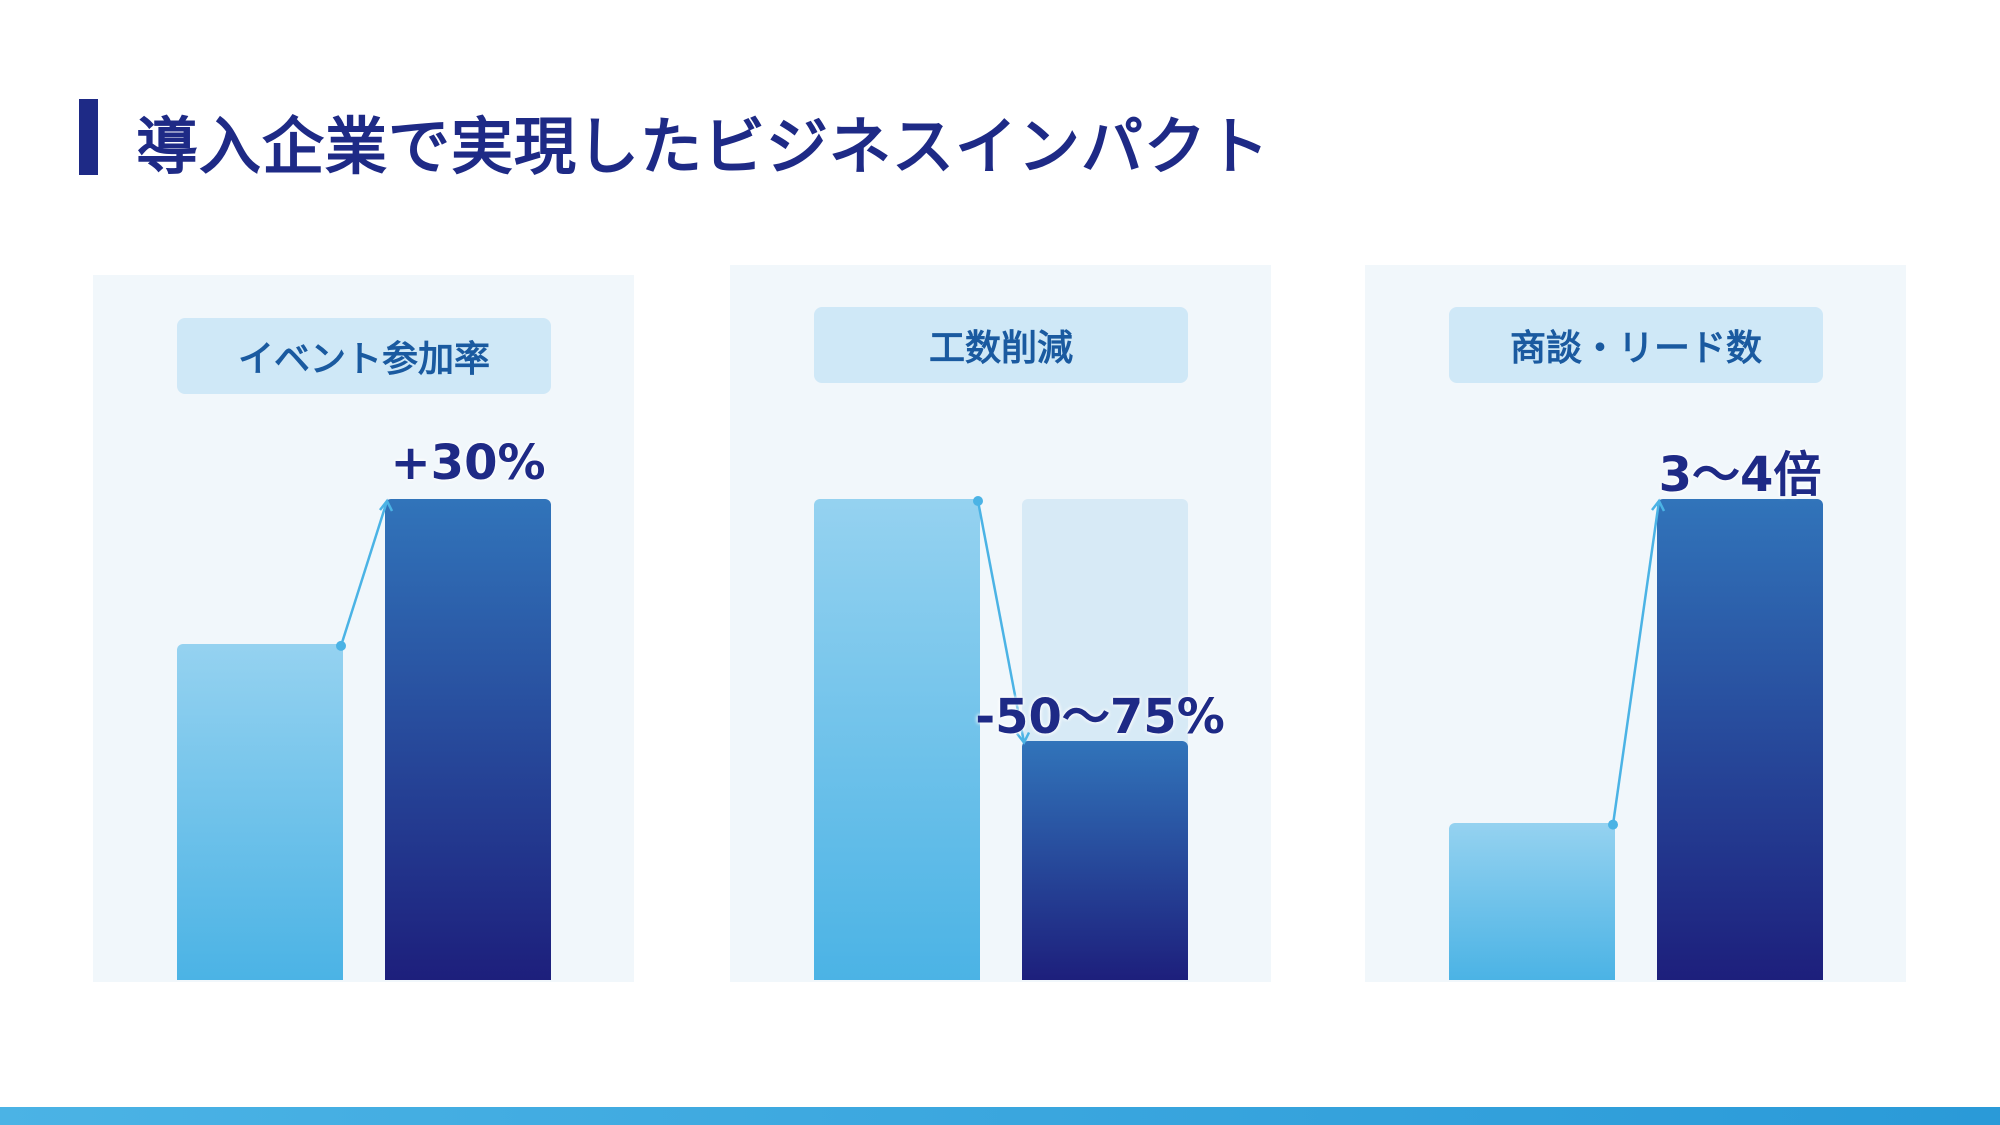  I want to click on title-accent-bar, so click(88, 137).